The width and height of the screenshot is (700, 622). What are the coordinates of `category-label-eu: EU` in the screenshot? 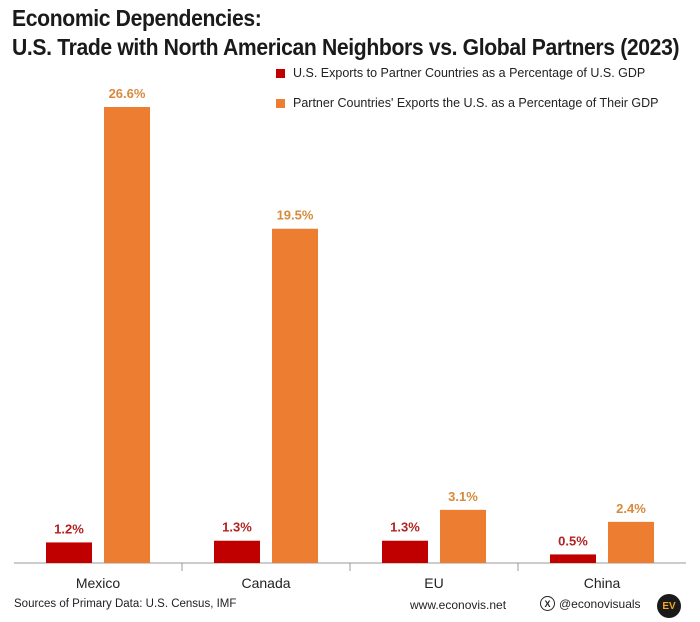 It's located at (433, 583).